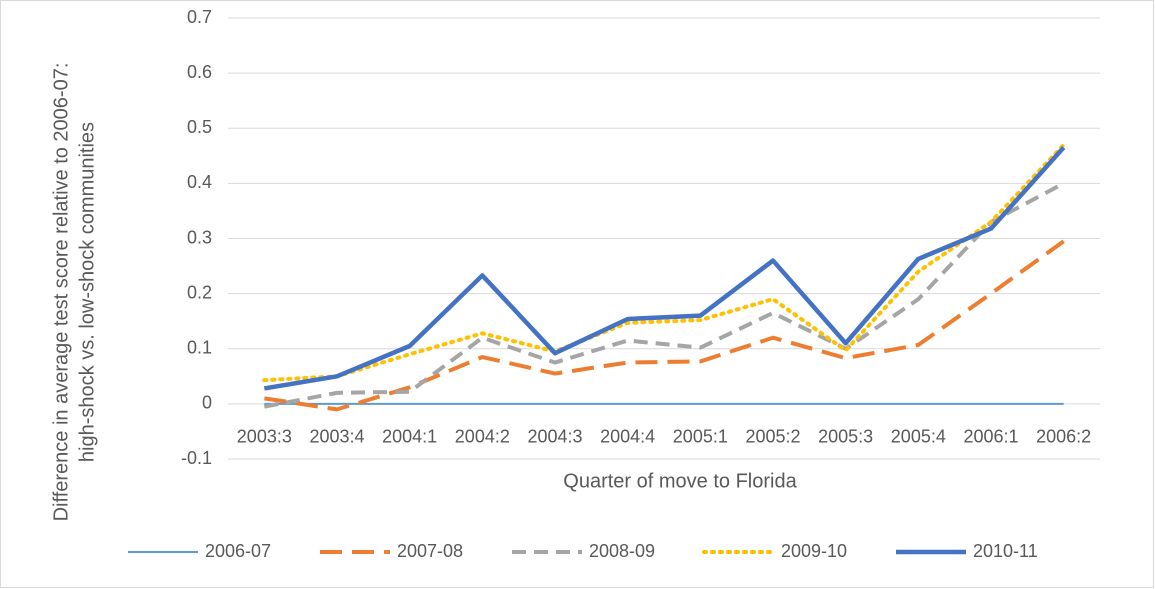 The width and height of the screenshot is (1155, 589). What do you see at coordinates (199, 17) in the screenshot?
I see `y-tick-label: 0.7` at bounding box center [199, 17].